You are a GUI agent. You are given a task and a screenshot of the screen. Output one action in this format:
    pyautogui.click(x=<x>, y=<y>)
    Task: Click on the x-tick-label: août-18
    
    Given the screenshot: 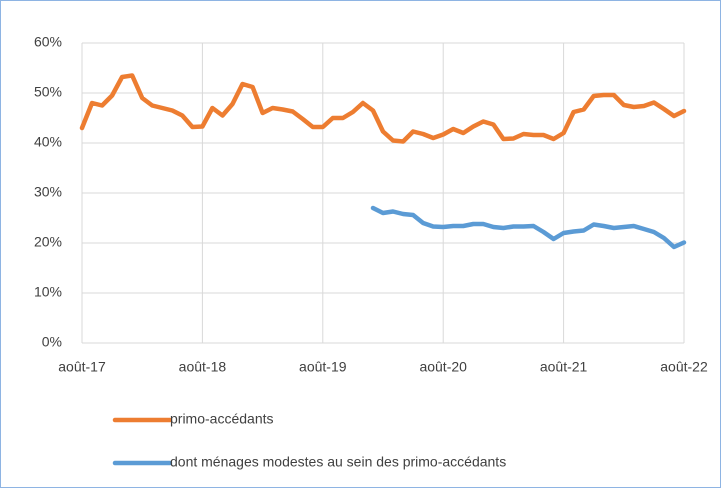 What is the action you would take?
    pyautogui.click(x=203, y=367)
    